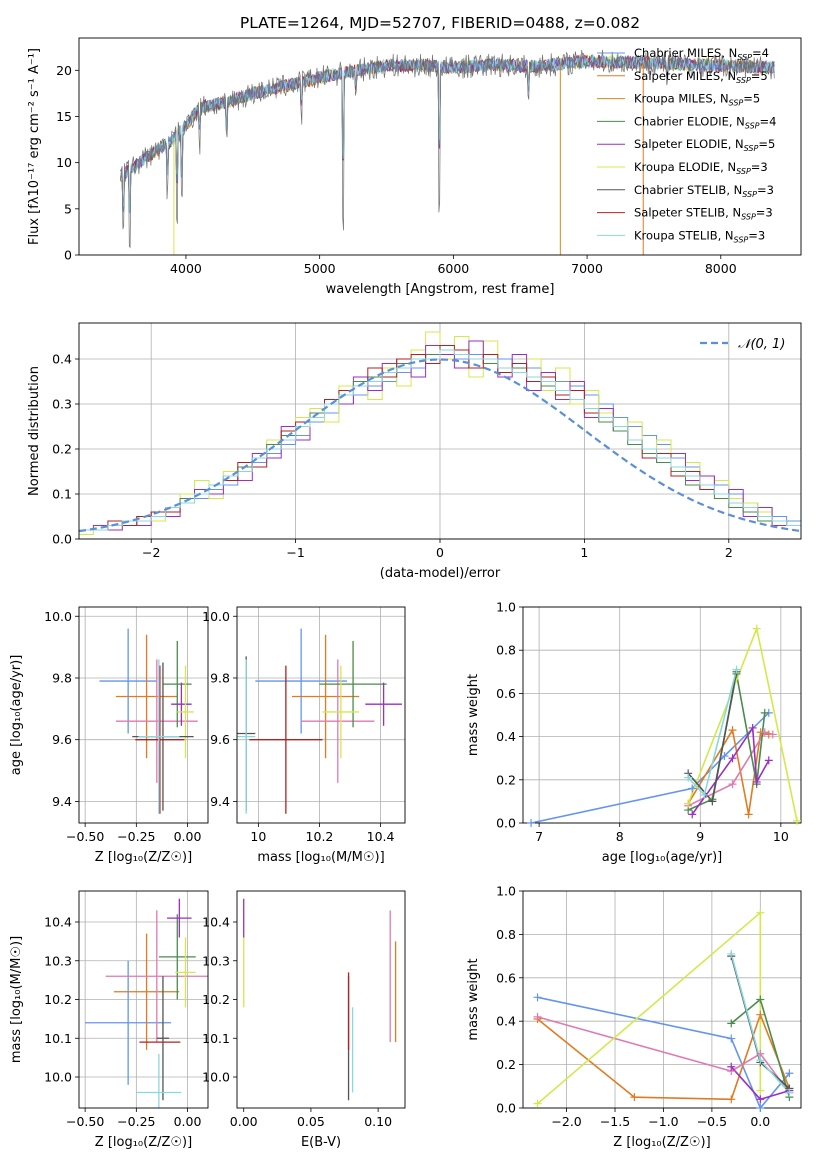 The width and height of the screenshot is (819, 1170). What do you see at coordinates (506, 736) in the screenshot?
I see `weight_vs_age-ytick-label: 0.4` at bounding box center [506, 736].